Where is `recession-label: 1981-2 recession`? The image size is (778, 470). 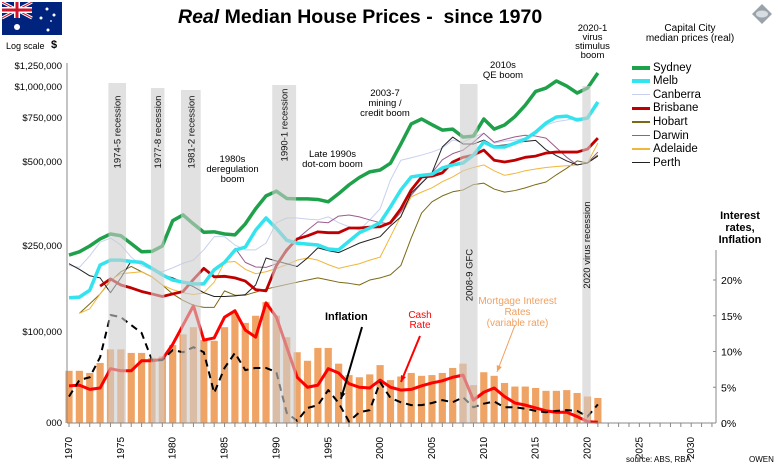 recession-label: 1981-2 recession is located at coordinates (191, 132).